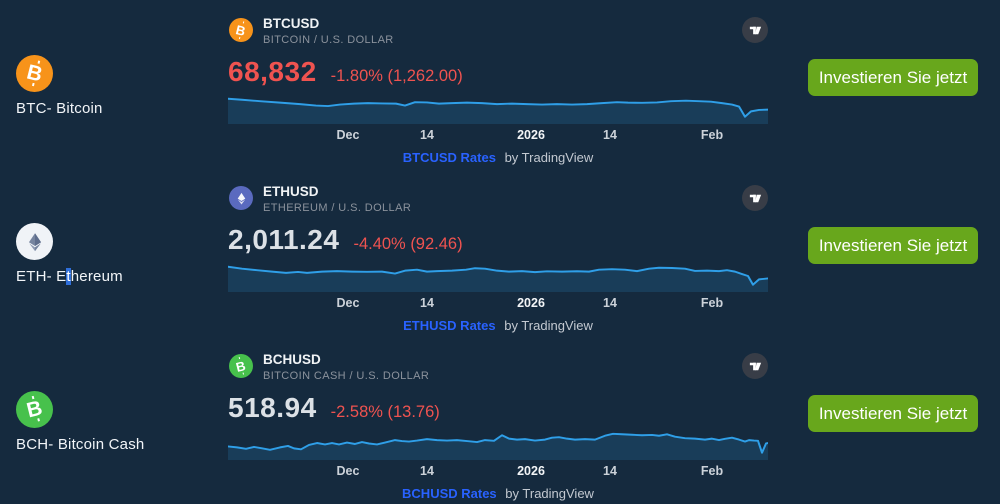 This screenshot has width=1000, height=504. I want to click on rates-link: BCHUSD Rates, so click(449, 493).